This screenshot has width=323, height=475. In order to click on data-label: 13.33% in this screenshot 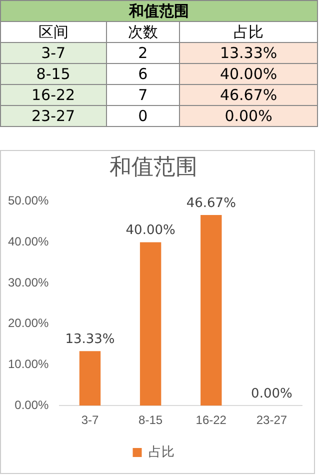, I will do `click(90, 340)`.